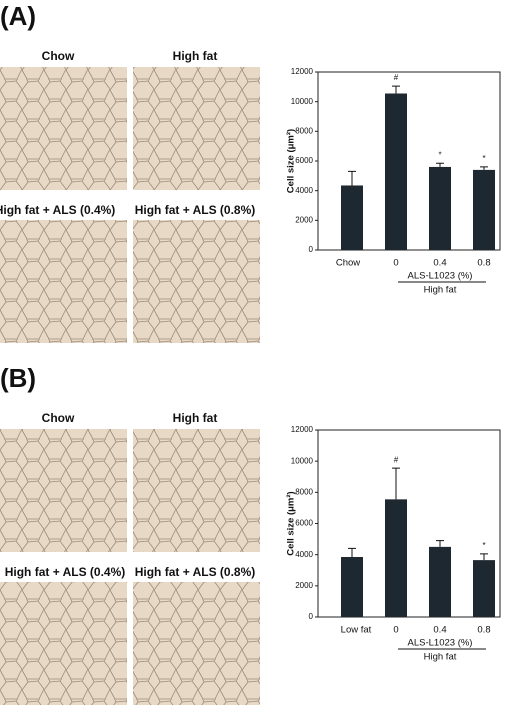 Image resolution: width=527 pixels, height=715 pixels. Describe the element at coordinates (18, 16) in the screenshot. I see `panel-label: (A)` at that location.